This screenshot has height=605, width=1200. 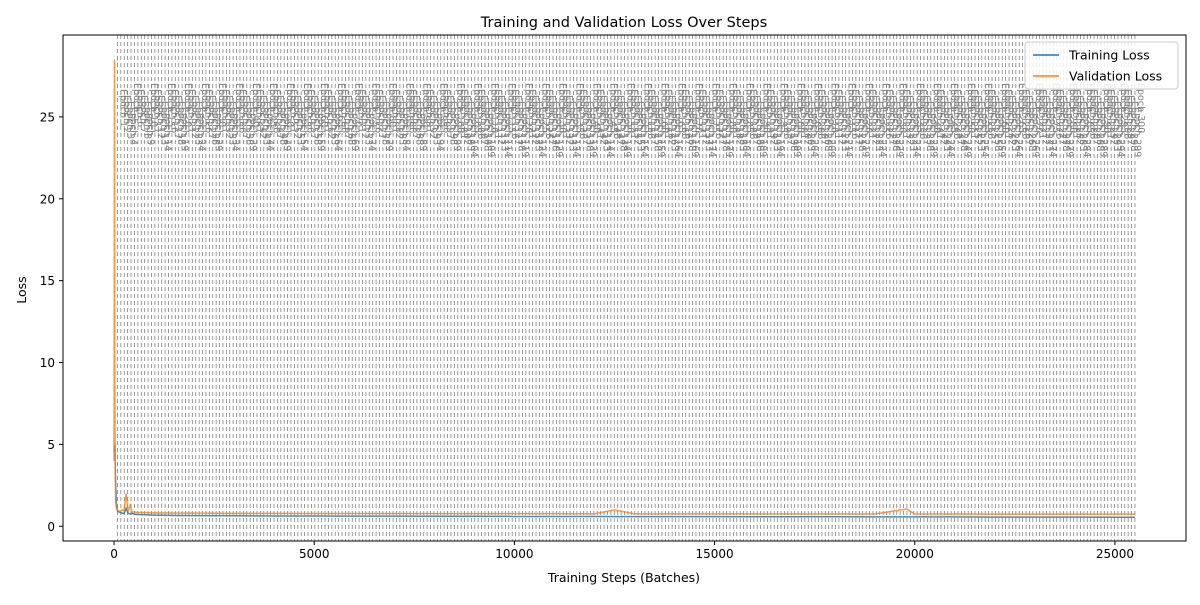 What do you see at coordinates (568, 120) in the screenshot?
I see `epoch-marker-label: Epoch 132` at bounding box center [568, 120].